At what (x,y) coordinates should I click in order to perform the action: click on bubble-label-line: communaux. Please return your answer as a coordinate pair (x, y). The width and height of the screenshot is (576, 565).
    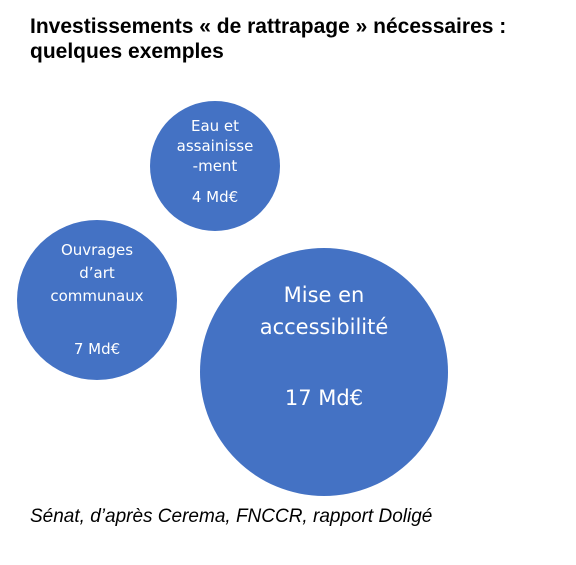
    Looking at the image, I should click on (96, 296).